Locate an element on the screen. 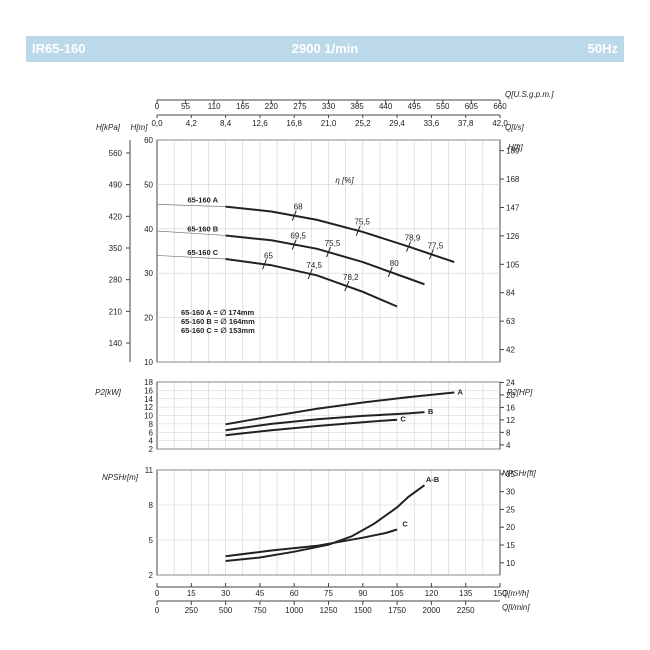  efficiency-value-label: 74,5 is located at coordinates (314, 265).